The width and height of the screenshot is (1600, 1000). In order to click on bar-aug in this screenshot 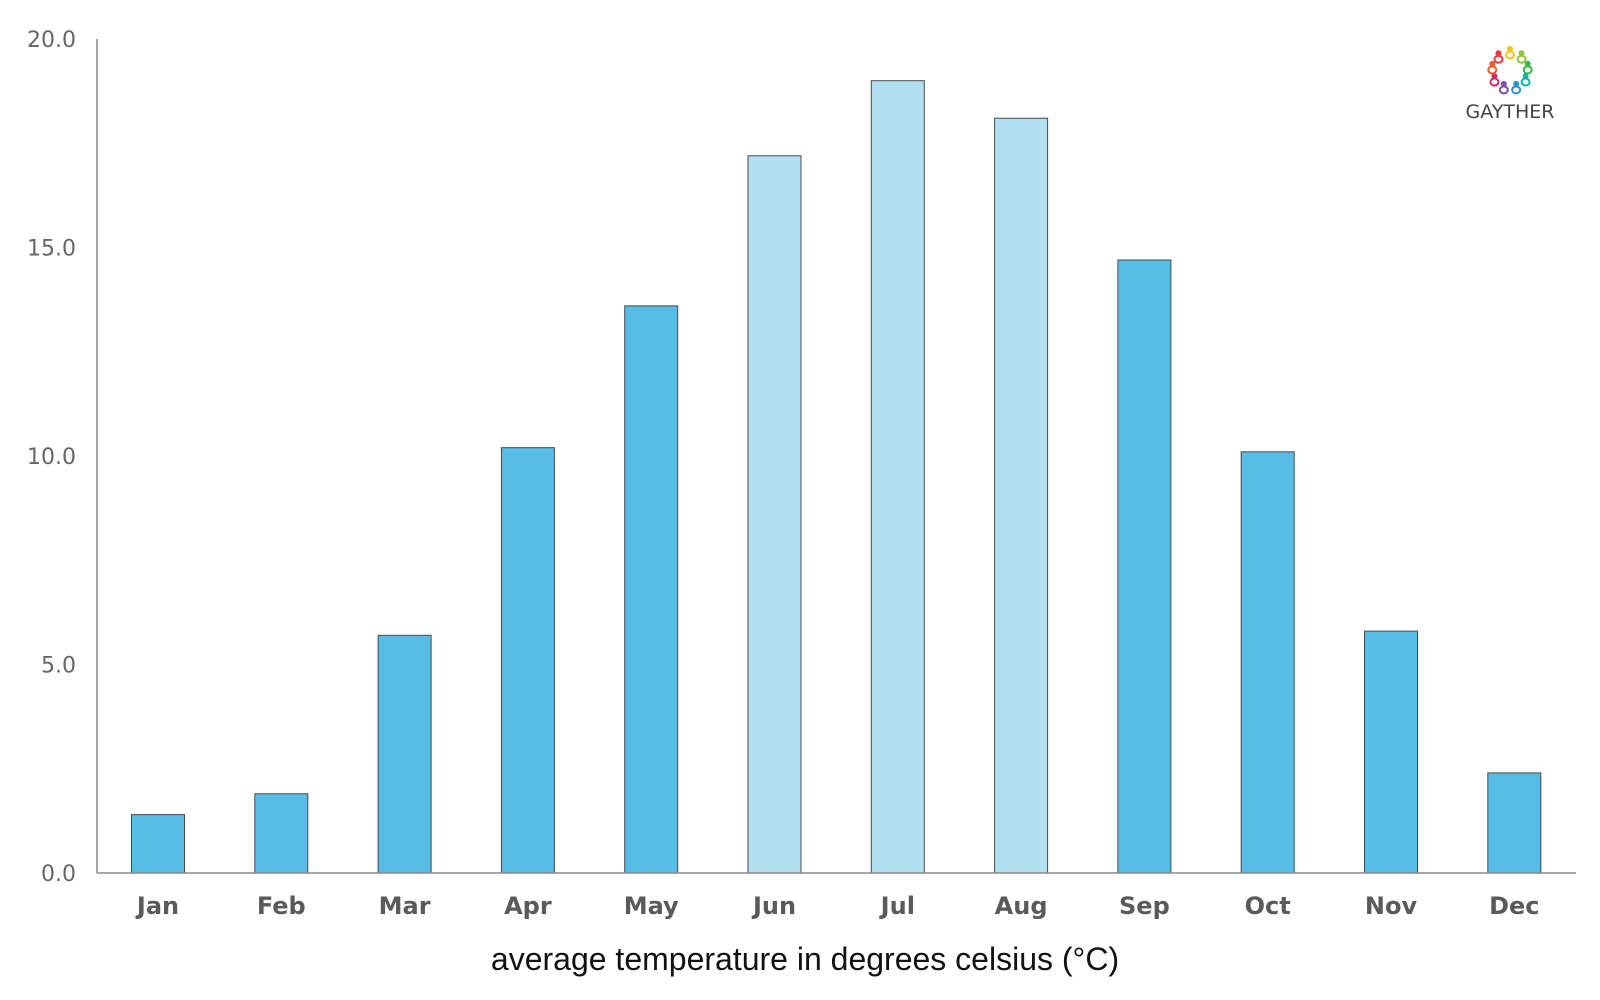, I will do `click(1021, 495)`.